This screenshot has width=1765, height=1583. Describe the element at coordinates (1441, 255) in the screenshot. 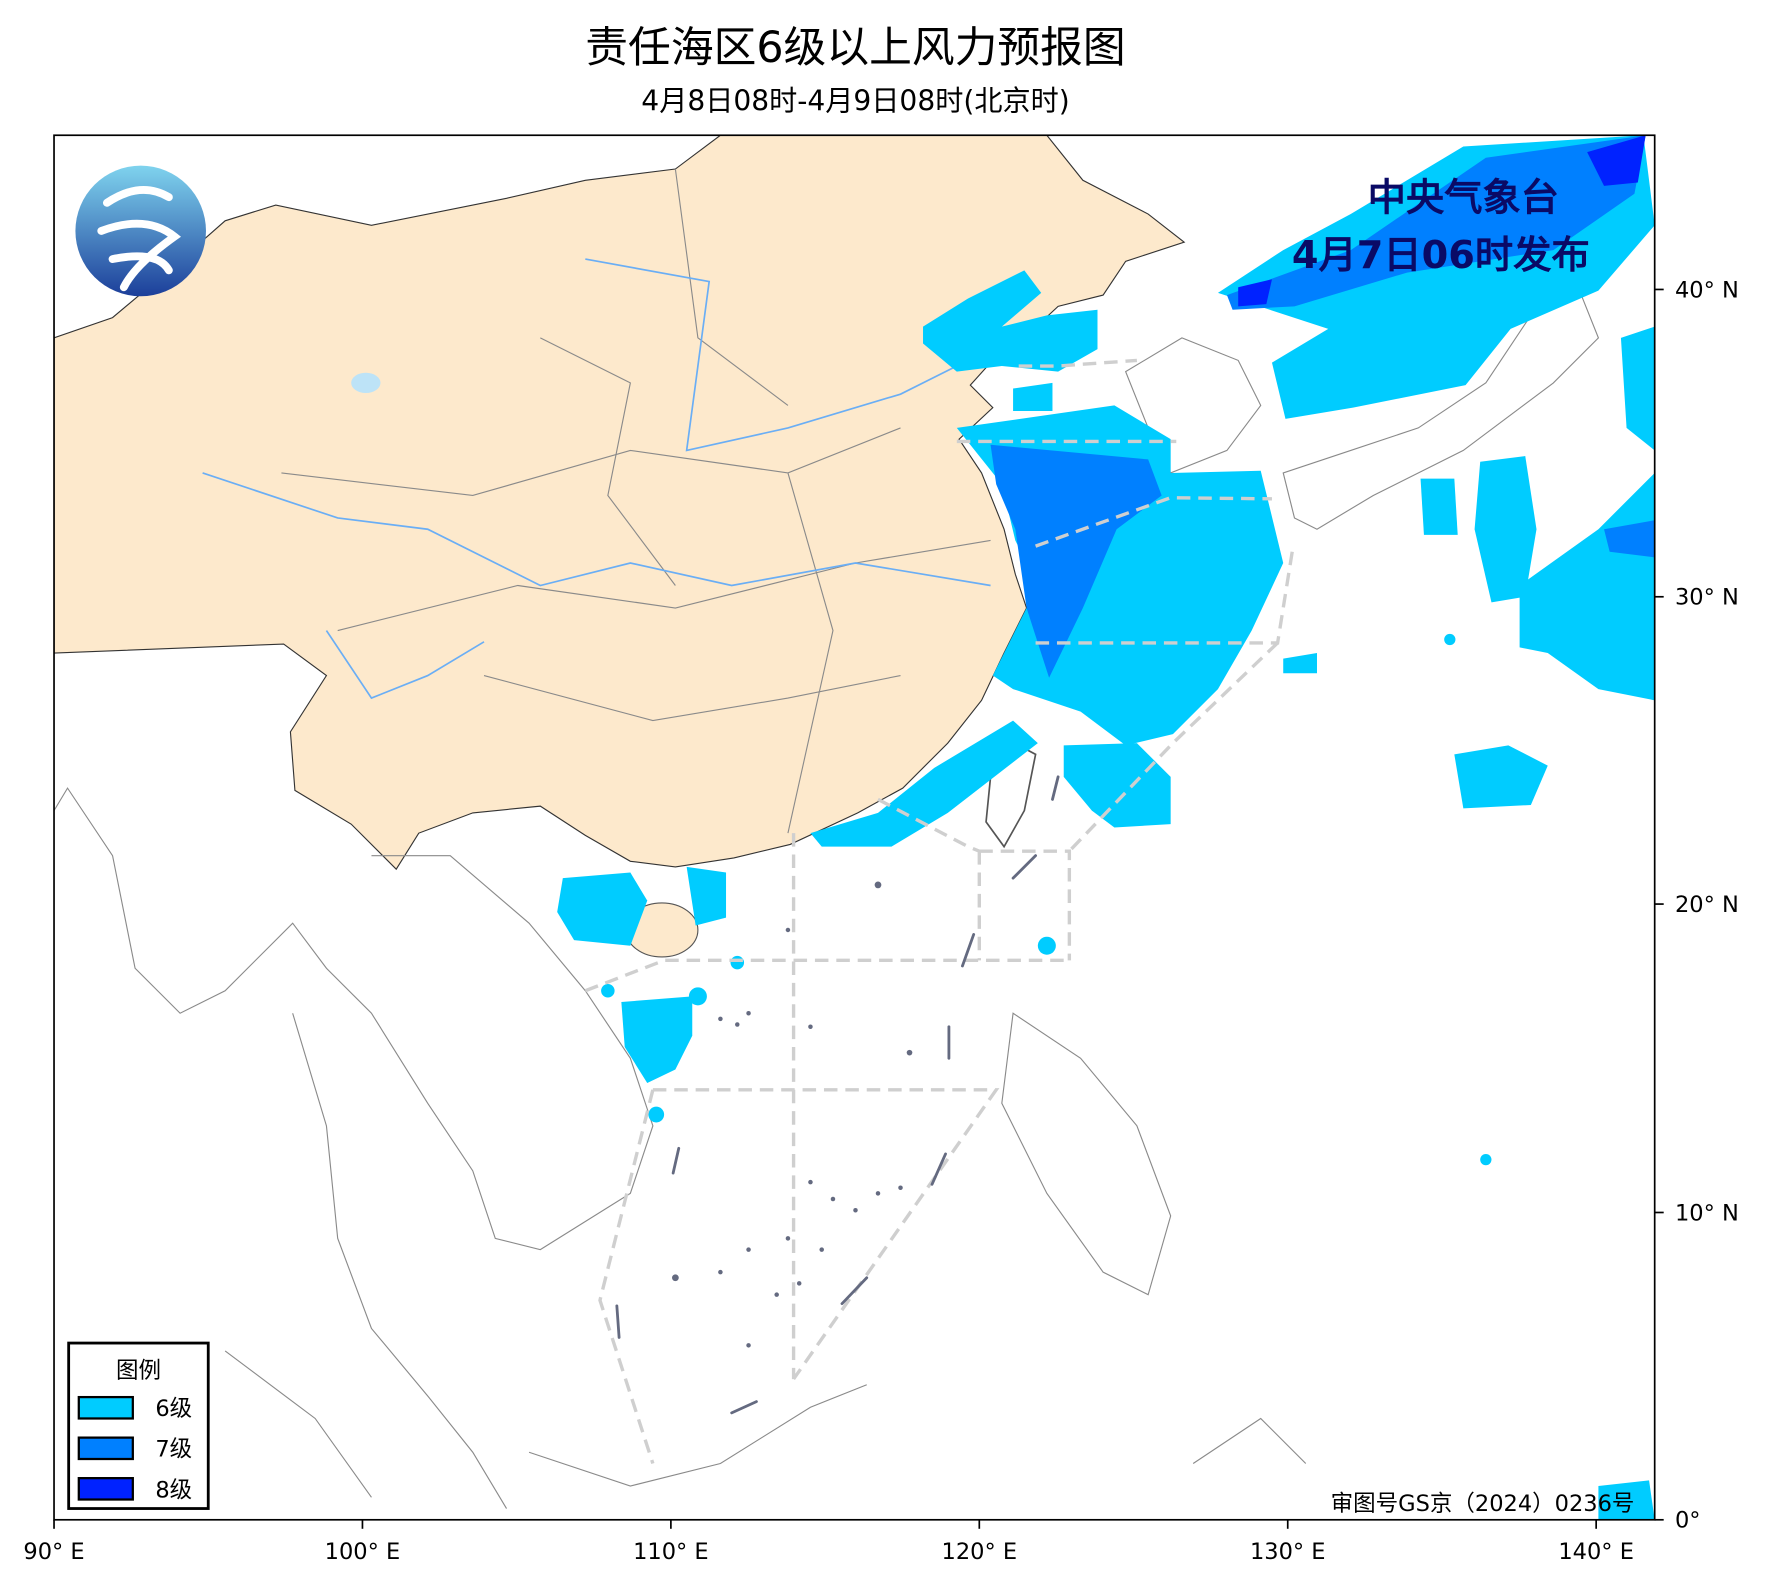

I see `publish-time: 4月7日06时发布` at that location.